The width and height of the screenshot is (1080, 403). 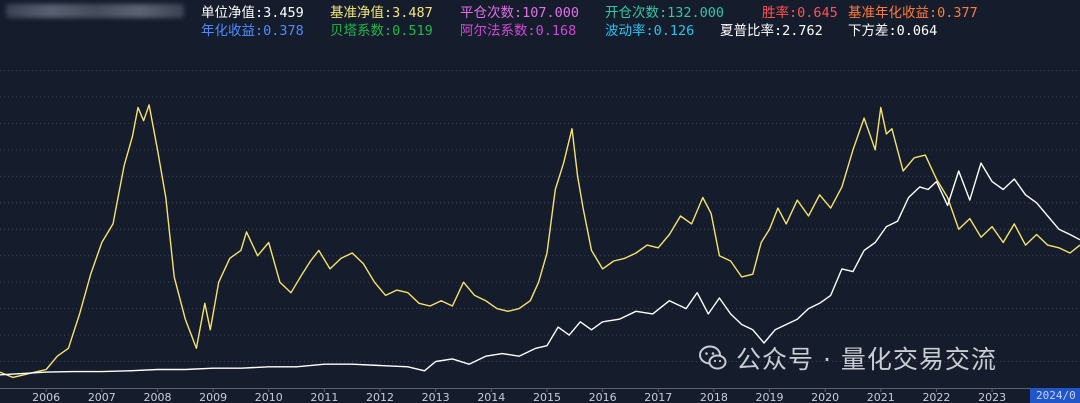 I want to click on redacted-title, so click(x=95, y=11).